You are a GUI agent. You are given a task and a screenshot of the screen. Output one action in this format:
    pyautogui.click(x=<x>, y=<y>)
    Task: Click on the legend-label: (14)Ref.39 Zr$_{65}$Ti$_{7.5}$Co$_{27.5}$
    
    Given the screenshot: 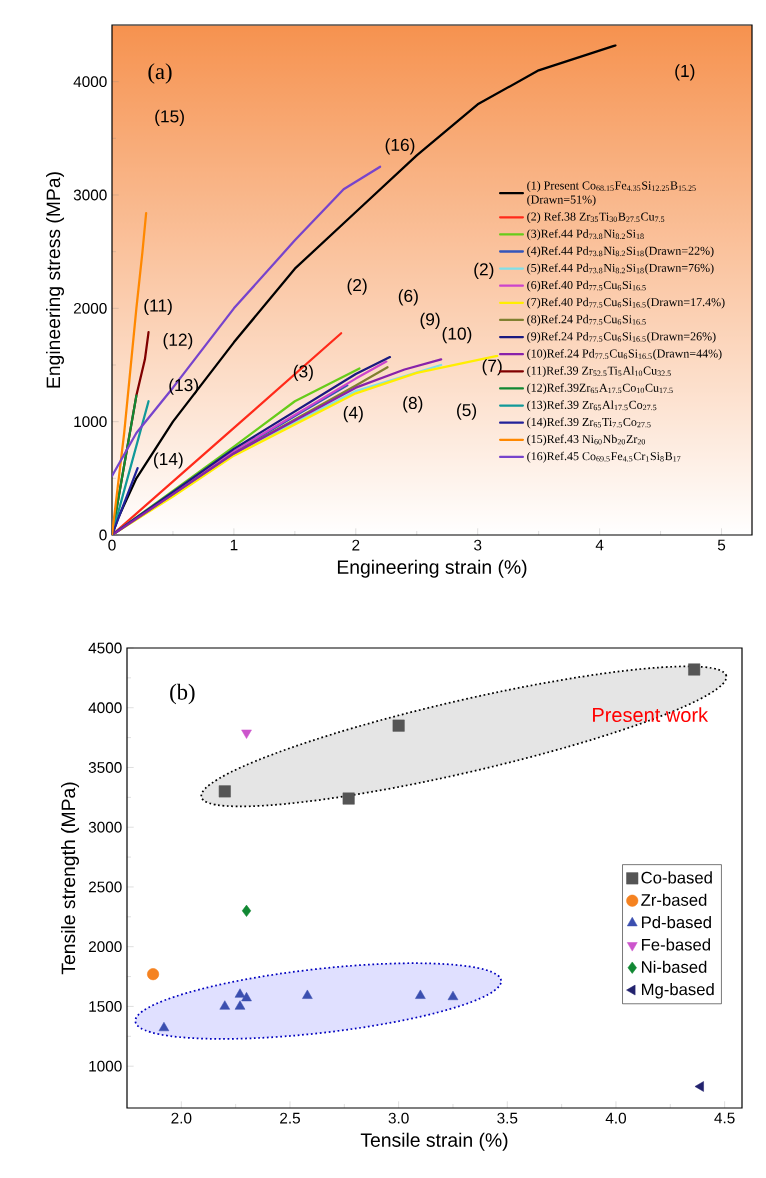 What is the action you would take?
    pyautogui.click(x=589, y=423)
    